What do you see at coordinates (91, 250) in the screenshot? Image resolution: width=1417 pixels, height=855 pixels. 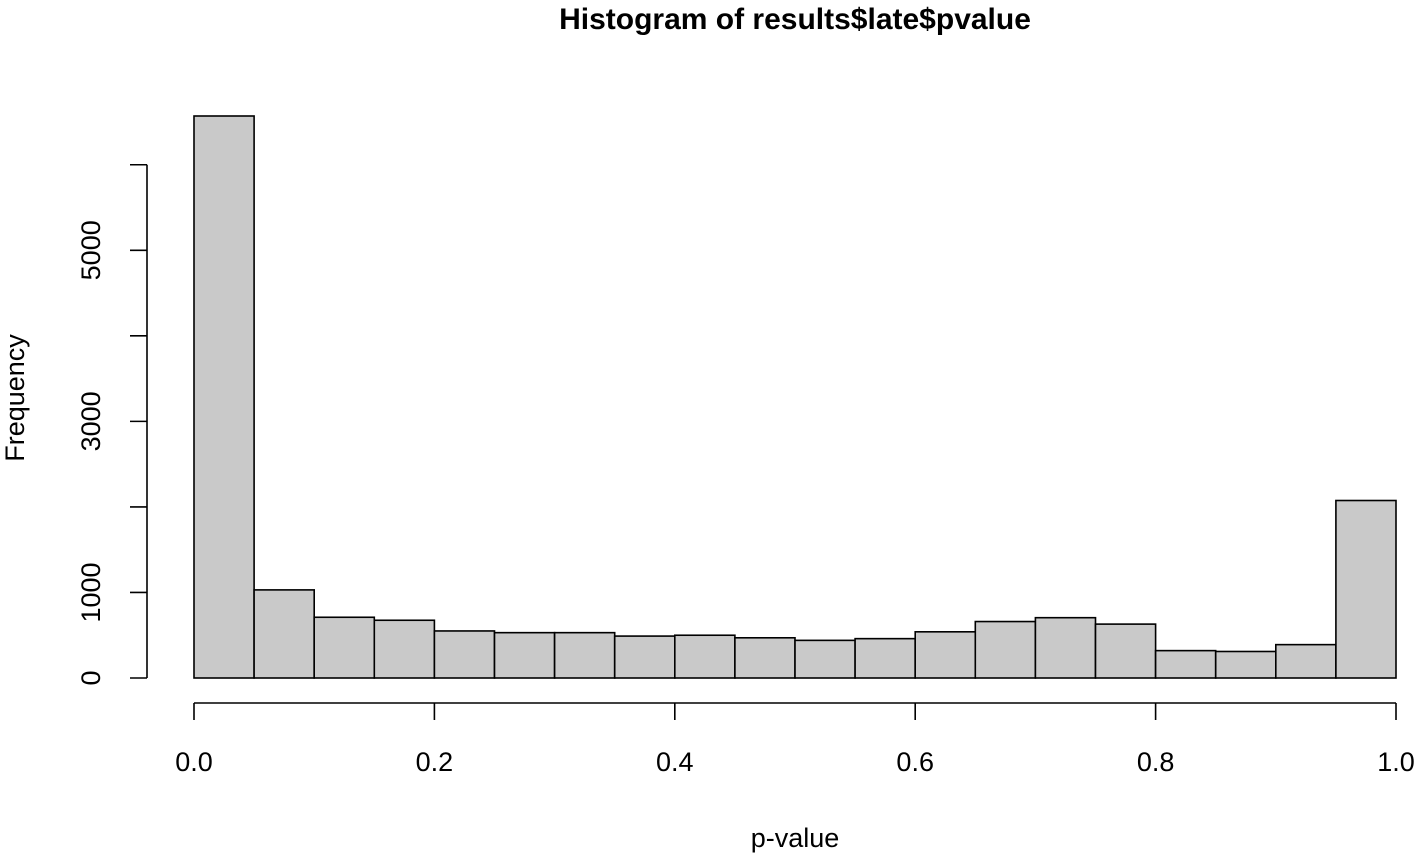 I see `y-tick-label: 5000` at bounding box center [91, 250].